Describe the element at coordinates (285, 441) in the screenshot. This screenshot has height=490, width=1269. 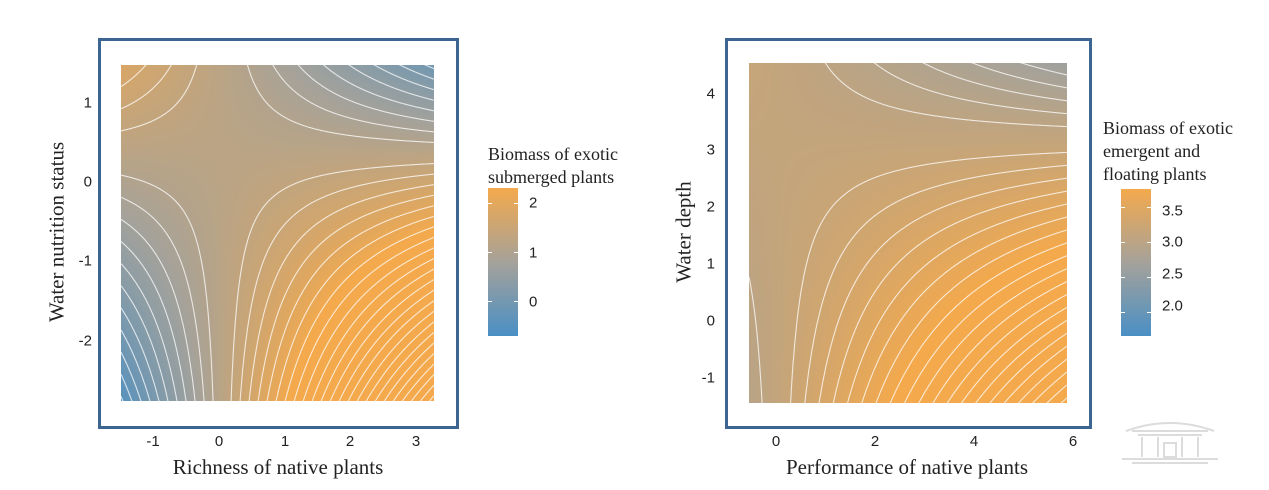
I see `x-tick-label: 1` at that location.